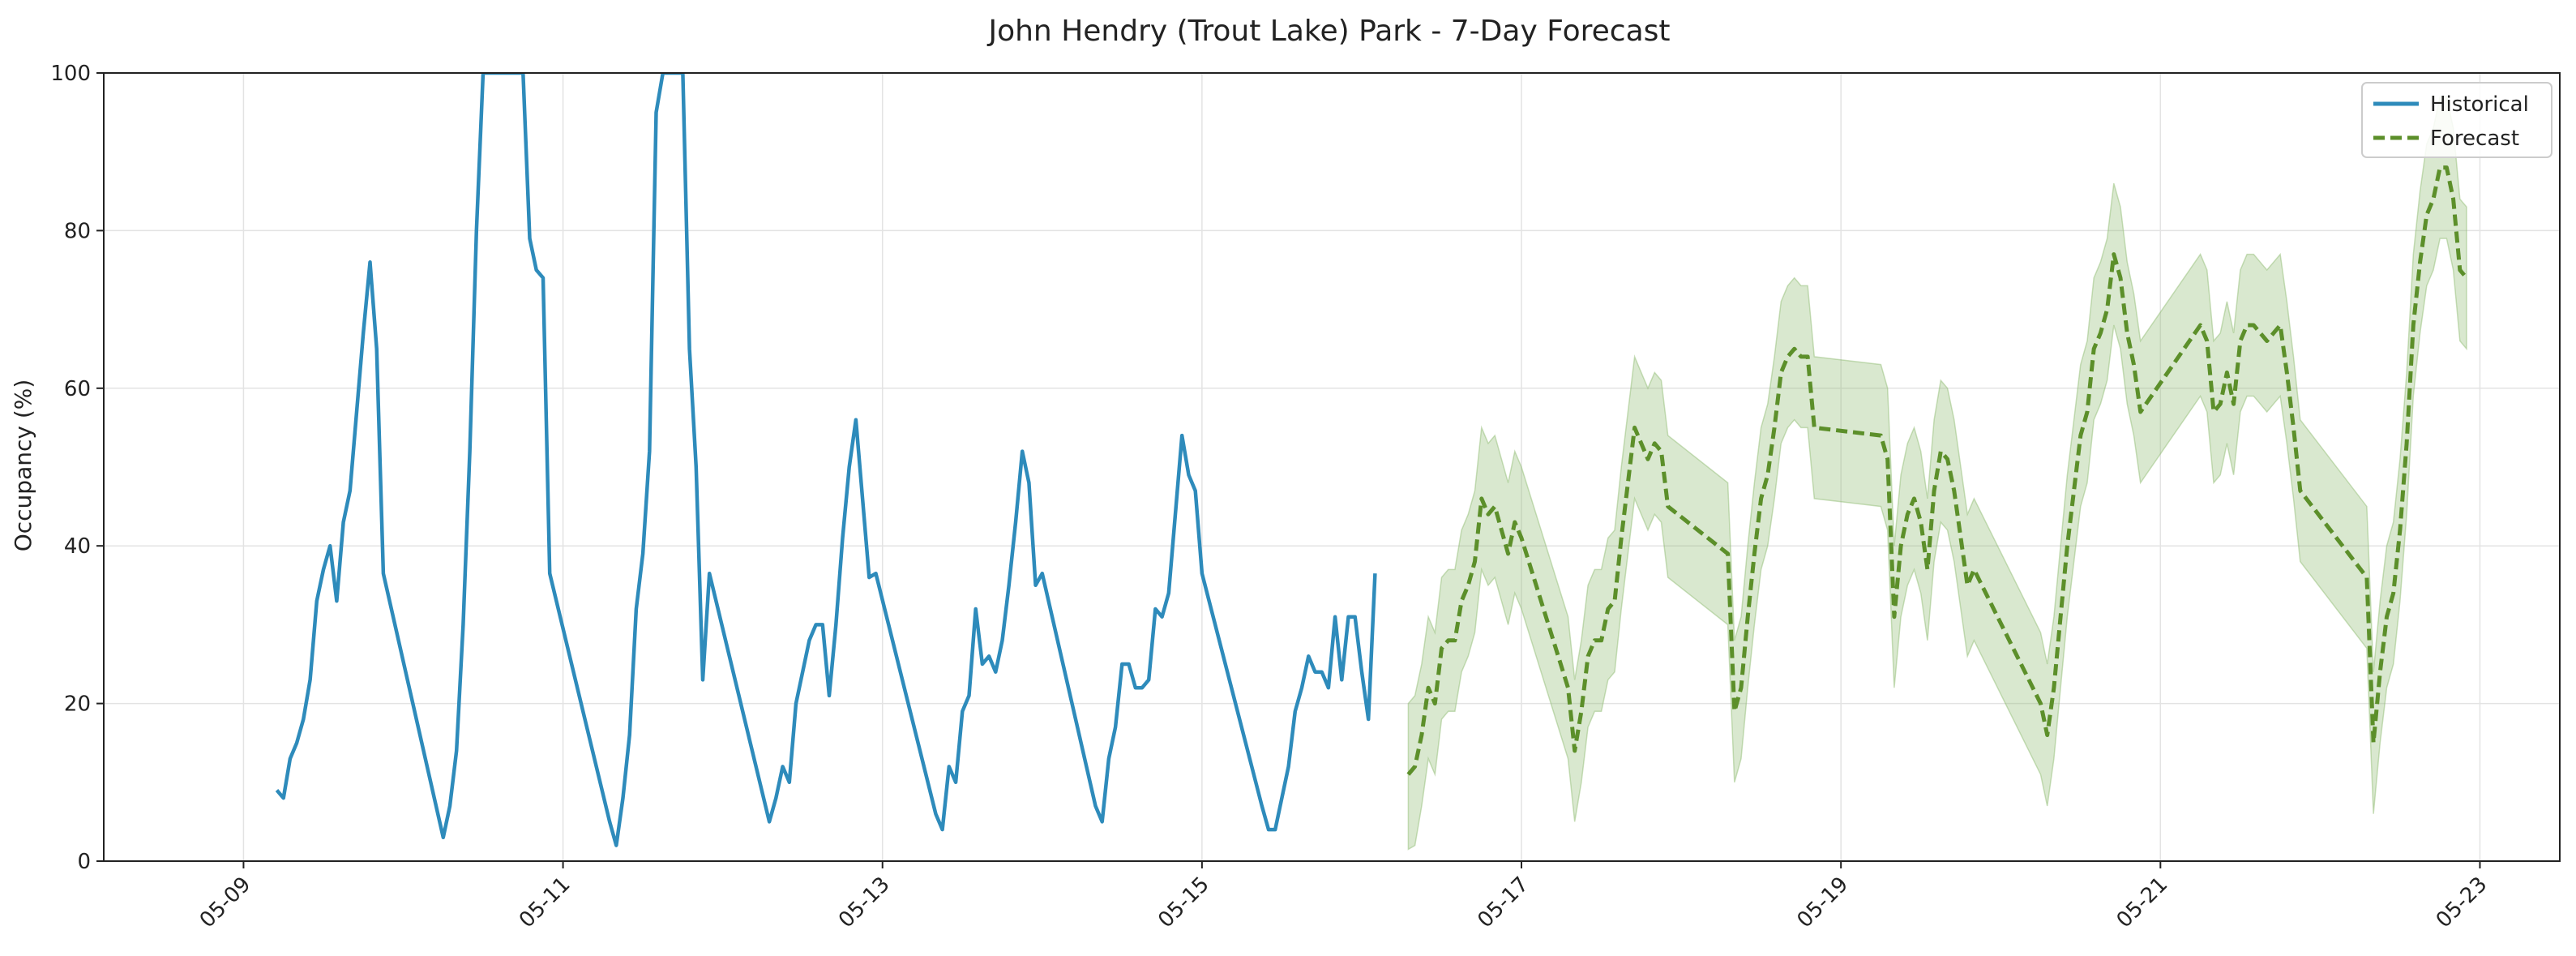 This screenshot has width=2576, height=956. What do you see at coordinates (23, 466) in the screenshot?
I see `y-axis-title: Occupancy (%)` at bounding box center [23, 466].